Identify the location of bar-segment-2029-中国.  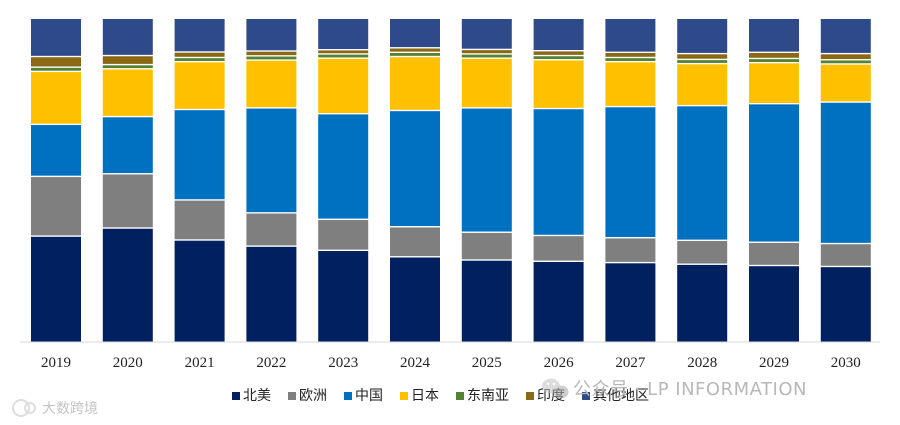
(774, 173).